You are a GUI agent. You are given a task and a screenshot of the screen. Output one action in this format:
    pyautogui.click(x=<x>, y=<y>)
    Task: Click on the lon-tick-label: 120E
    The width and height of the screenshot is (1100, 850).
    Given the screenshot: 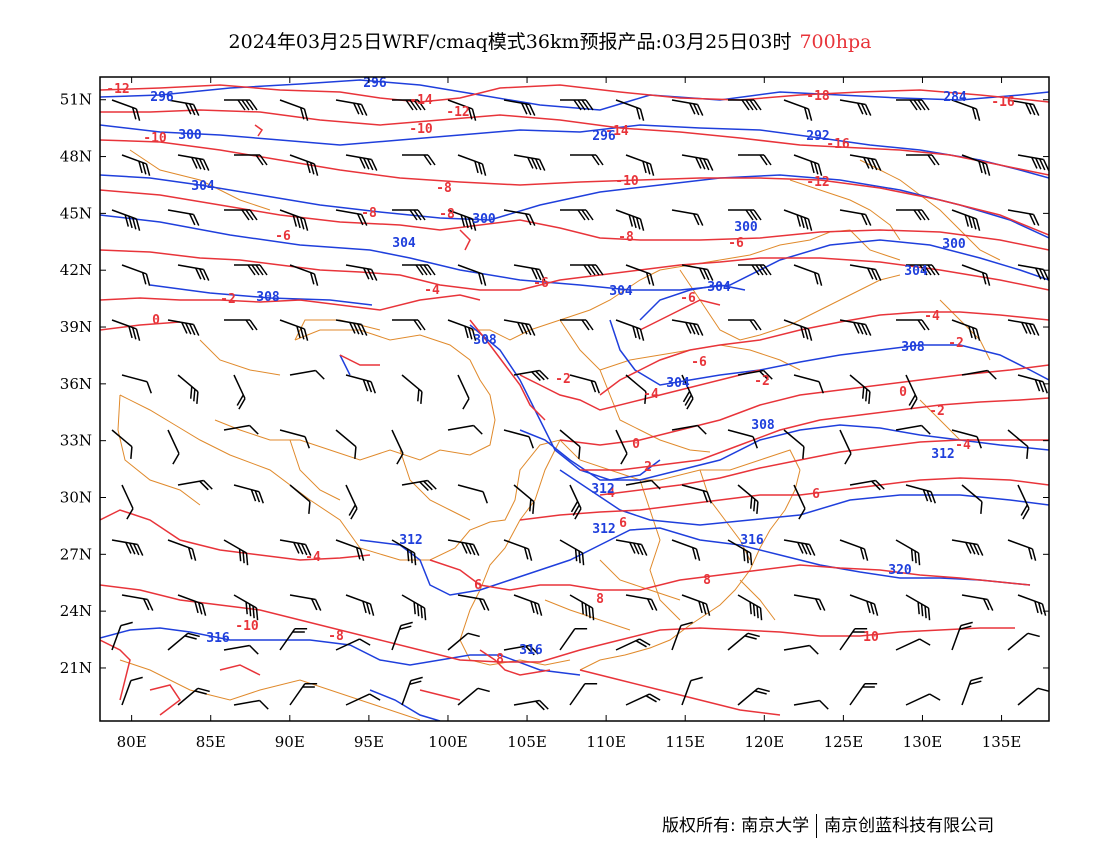 What is the action you would take?
    pyautogui.click(x=765, y=742)
    